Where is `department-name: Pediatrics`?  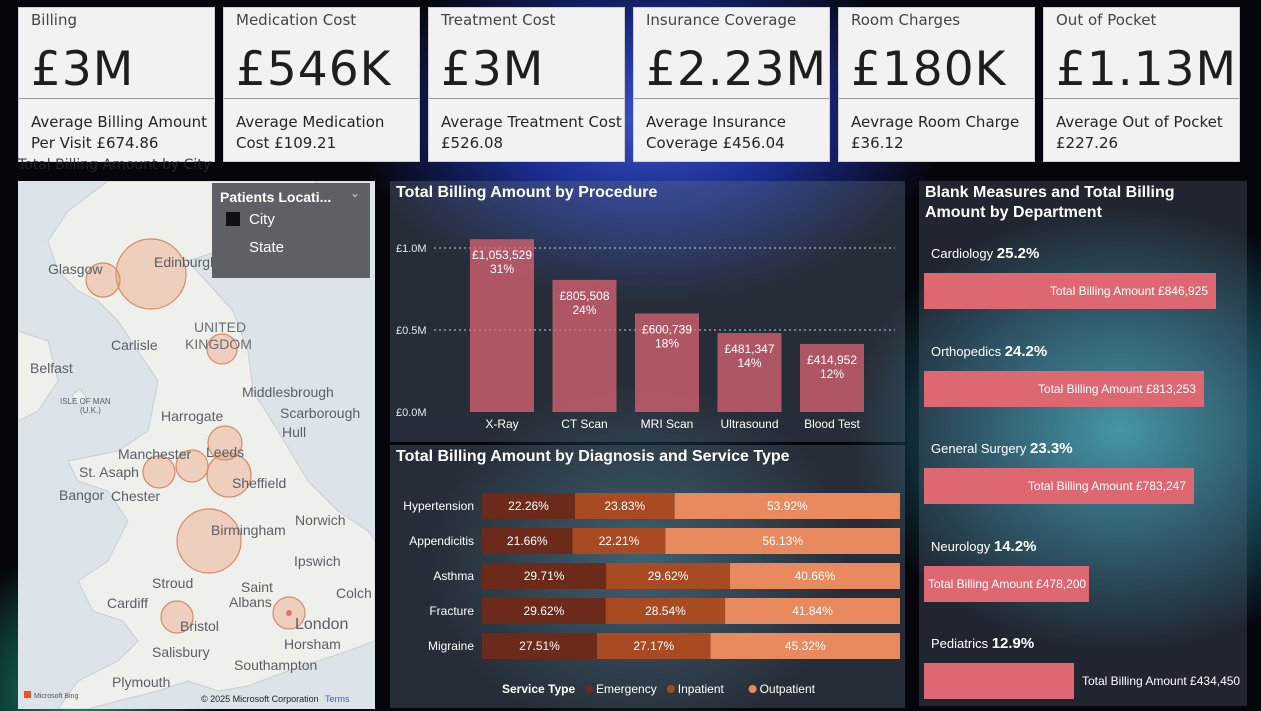 department-name: Pediatrics is located at coordinates (961, 643).